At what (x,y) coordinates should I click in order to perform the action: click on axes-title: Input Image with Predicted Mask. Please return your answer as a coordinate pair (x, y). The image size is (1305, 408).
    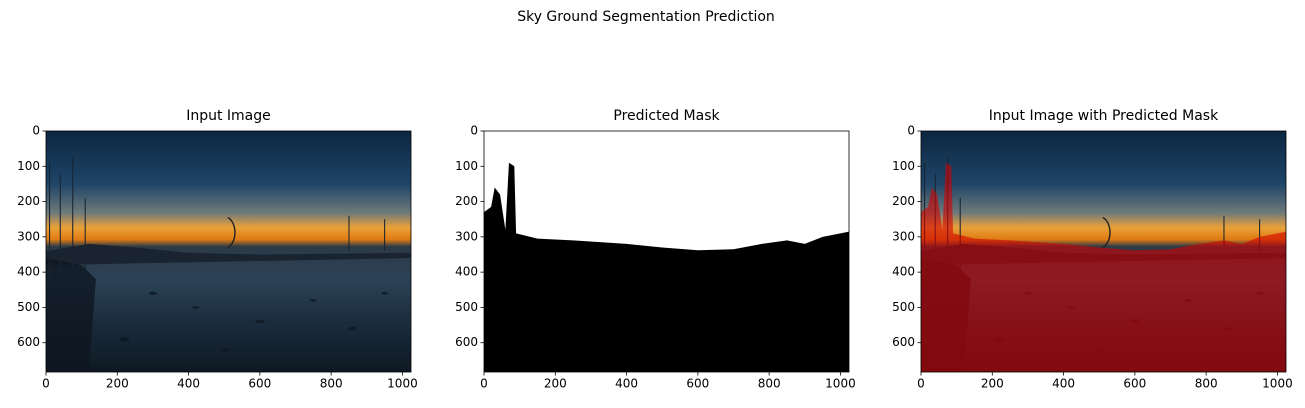
    Looking at the image, I should click on (1104, 116).